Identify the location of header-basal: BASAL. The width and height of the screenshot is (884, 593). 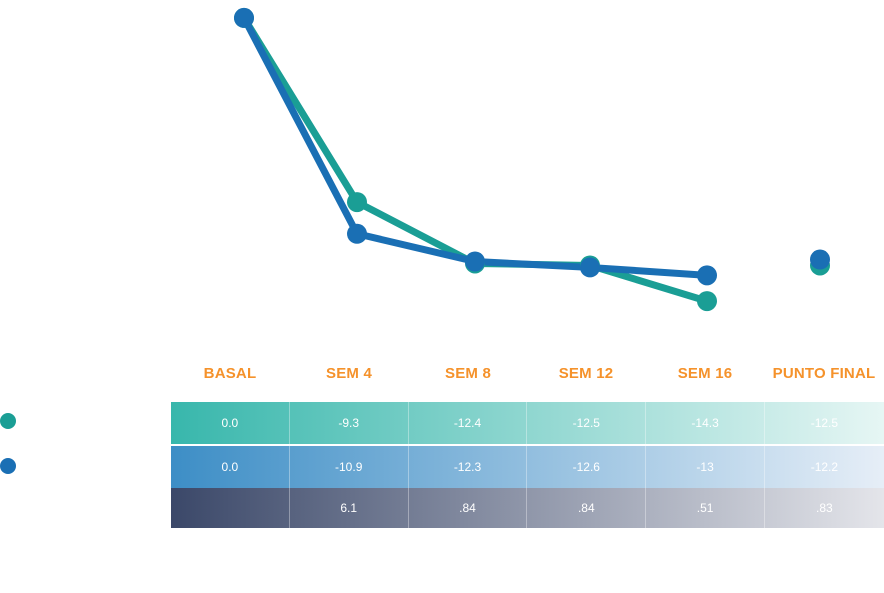
(230, 373).